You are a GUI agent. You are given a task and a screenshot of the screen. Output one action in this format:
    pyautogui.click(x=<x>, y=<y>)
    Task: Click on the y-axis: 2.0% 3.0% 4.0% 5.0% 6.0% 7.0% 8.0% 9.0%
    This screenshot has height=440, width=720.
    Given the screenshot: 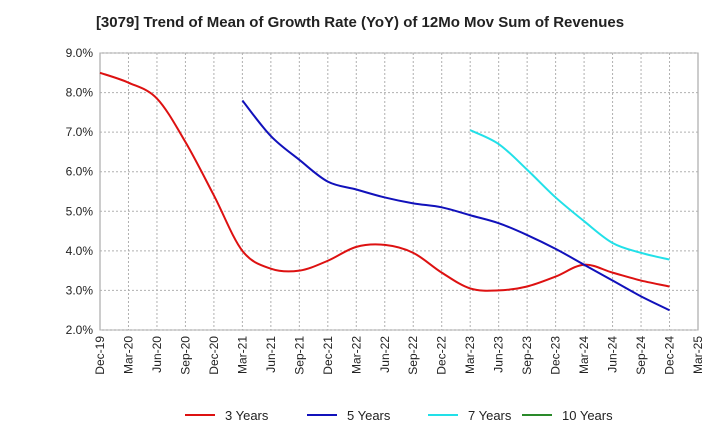 What is the action you would take?
    pyautogui.click(x=80, y=191)
    